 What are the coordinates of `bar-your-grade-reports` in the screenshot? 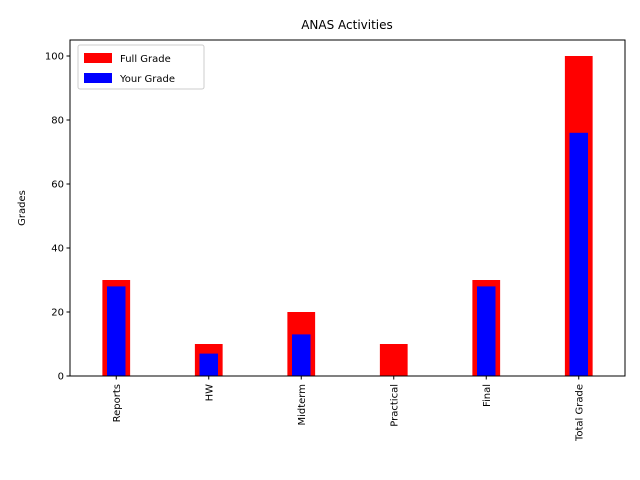 It's located at (116, 331).